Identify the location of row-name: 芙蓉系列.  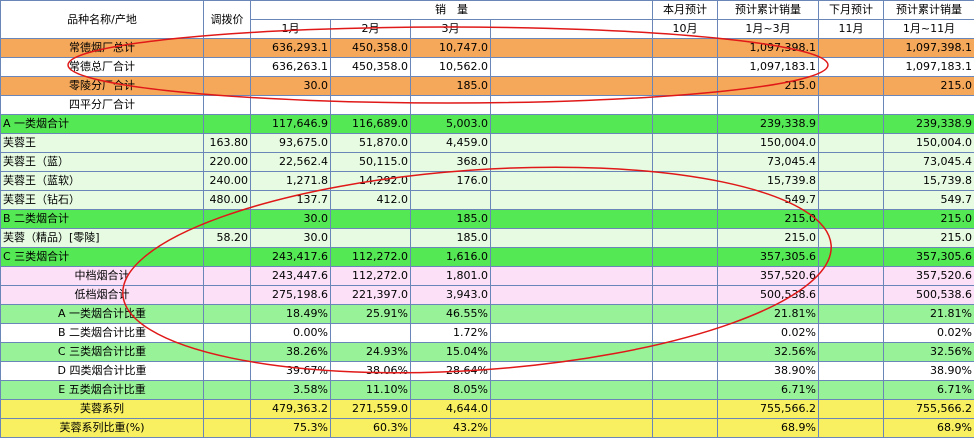
(102, 409).